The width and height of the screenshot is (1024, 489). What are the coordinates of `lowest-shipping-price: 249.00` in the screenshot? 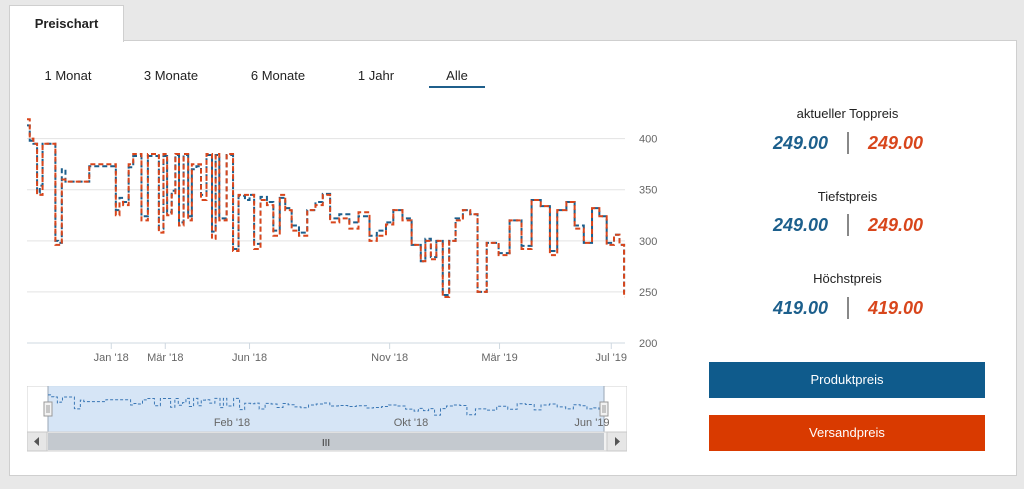 It's located at (896, 225).